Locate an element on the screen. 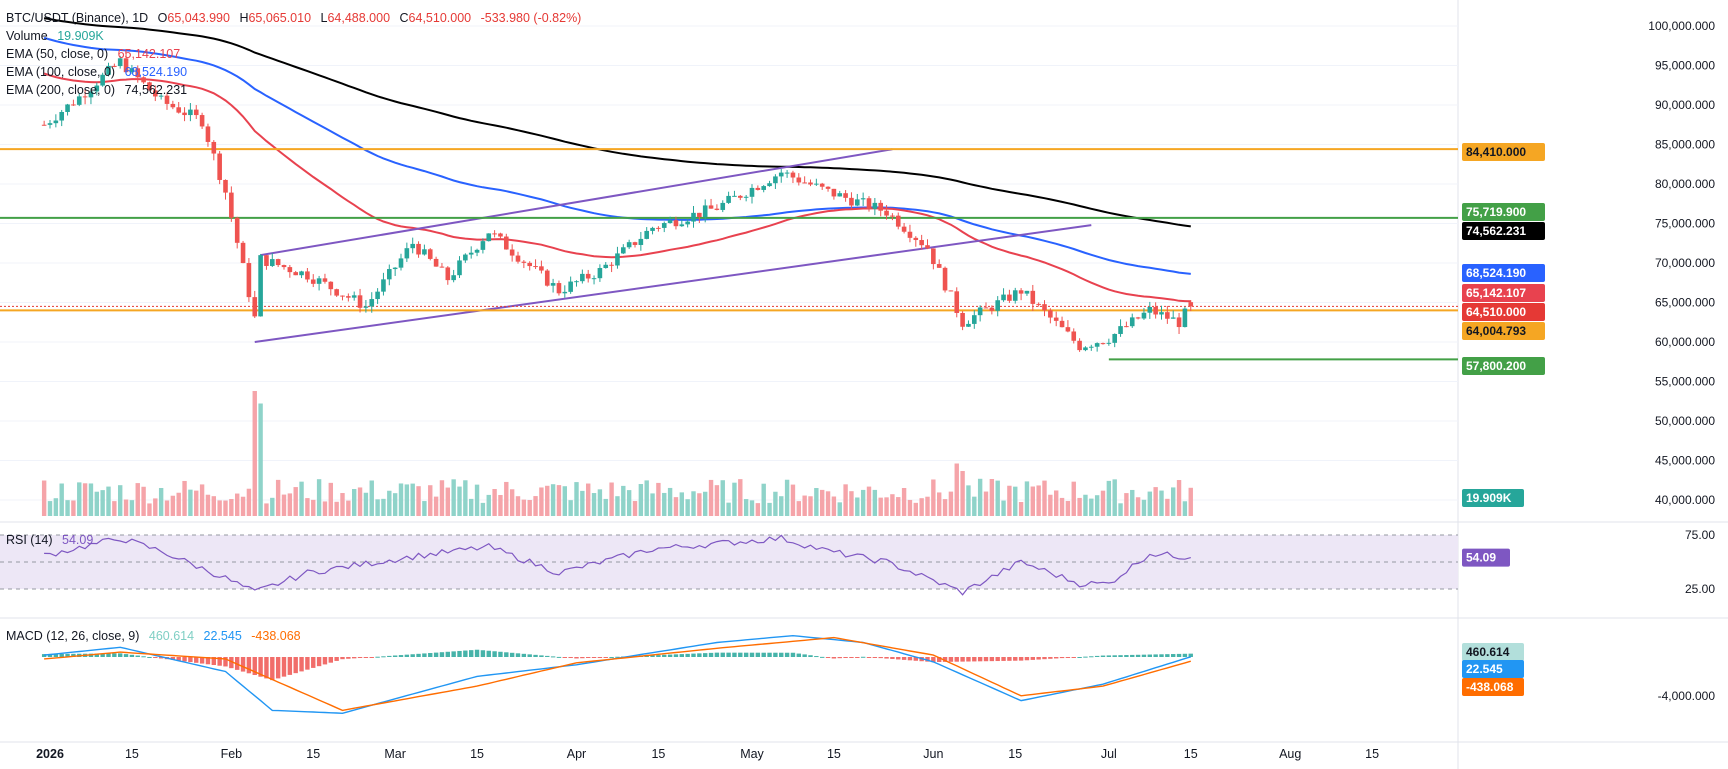 Image resolution: width=1728 pixels, height=769 pixels. ema100-value: 68,524.190 is located at coordinates (156, 72).